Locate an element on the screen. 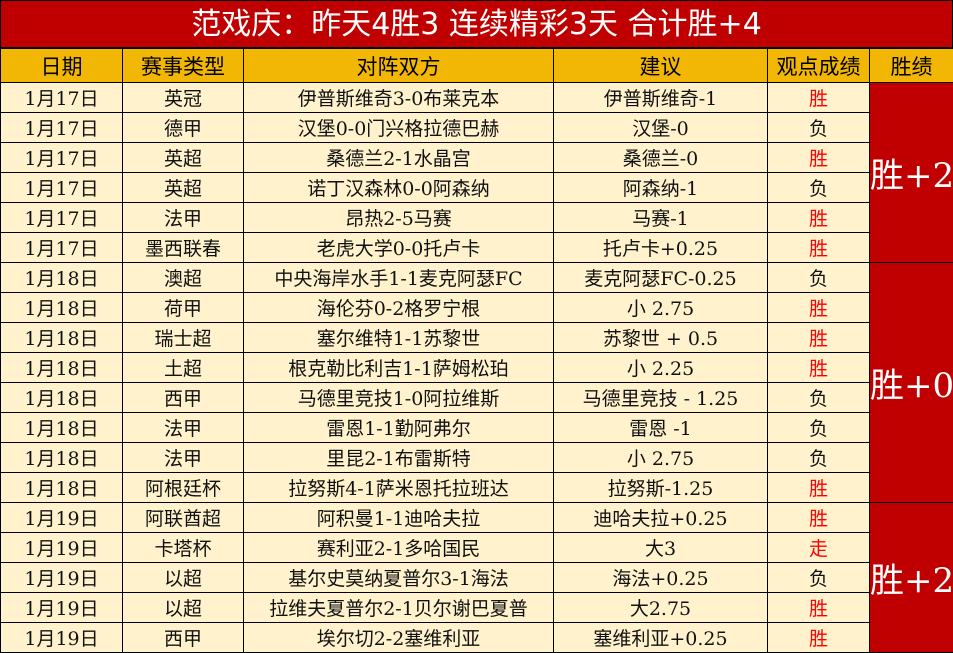  league-cell: 土超 is located at coordinates (183, 368).